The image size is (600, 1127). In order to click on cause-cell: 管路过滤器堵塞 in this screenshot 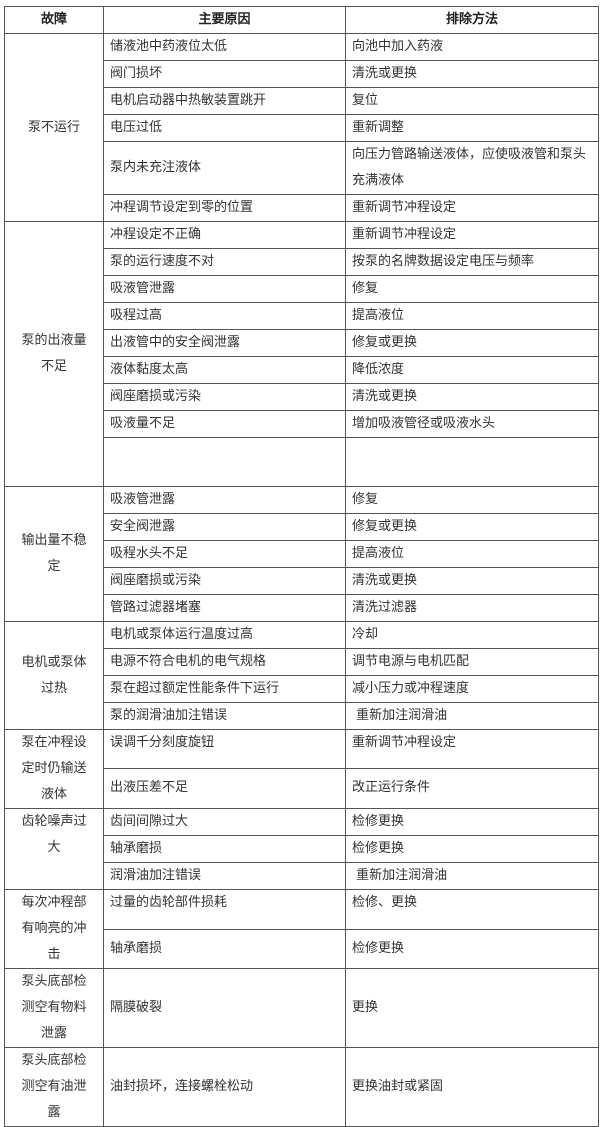, I will do `click(224, 608)`.